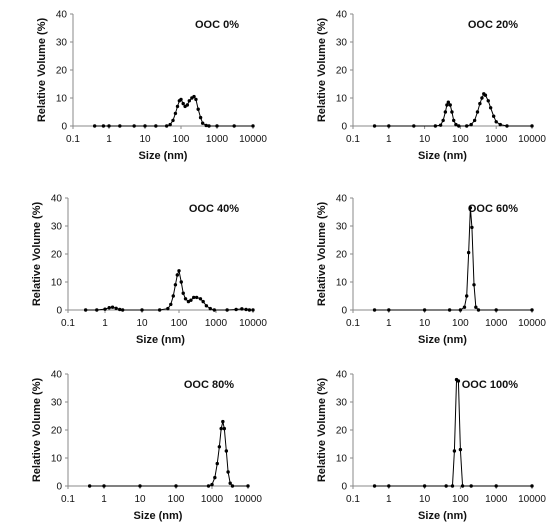 This screenshot has width=550, height=528. Describe the element at coordinates (490, 385) in the screenshot. I see `panel-title: OOC 100%` at that location.